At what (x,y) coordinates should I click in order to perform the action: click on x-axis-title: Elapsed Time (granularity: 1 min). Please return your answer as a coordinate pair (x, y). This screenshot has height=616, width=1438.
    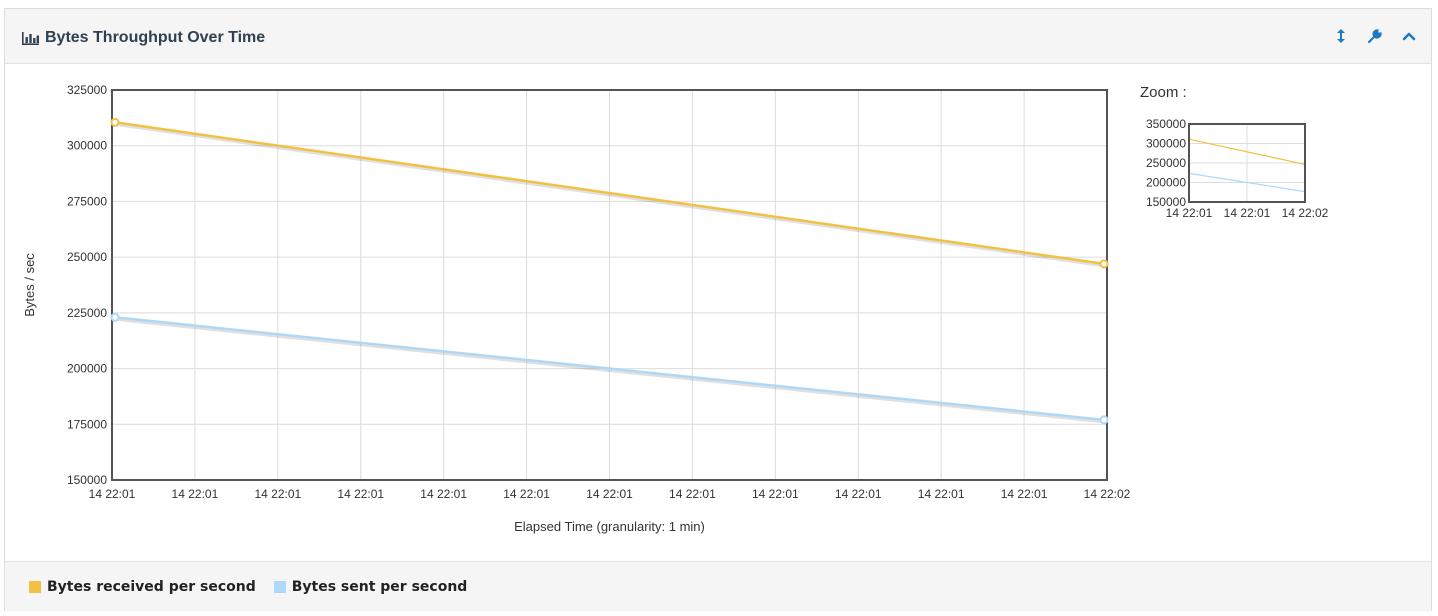
    Looking at the image, I should click on (609, 526).